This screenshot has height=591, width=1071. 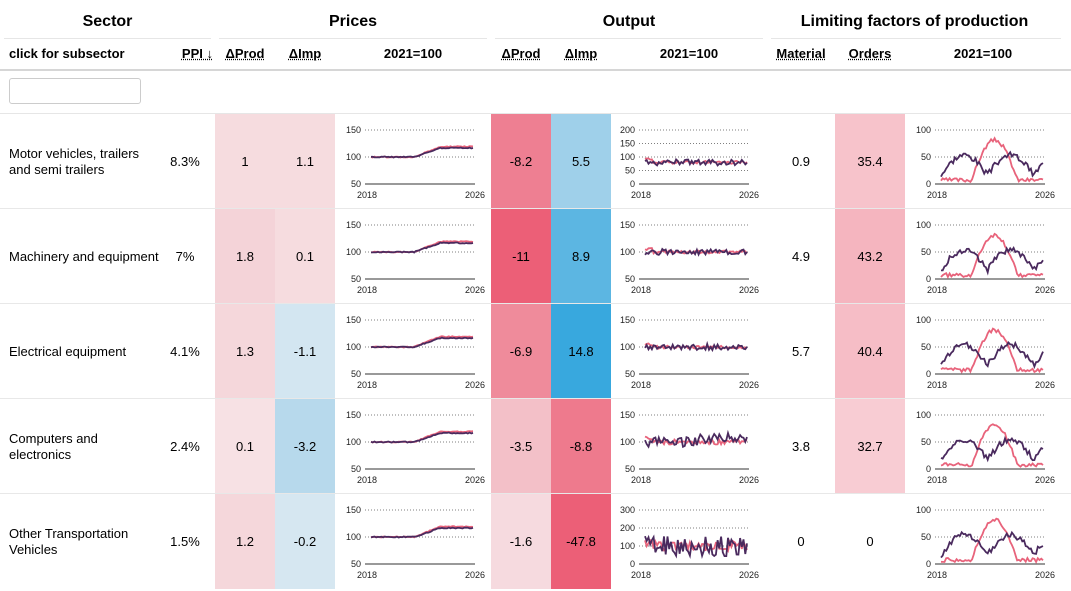 I want to click on sector-name: Computers and electronics, so click(x=84, y=446).